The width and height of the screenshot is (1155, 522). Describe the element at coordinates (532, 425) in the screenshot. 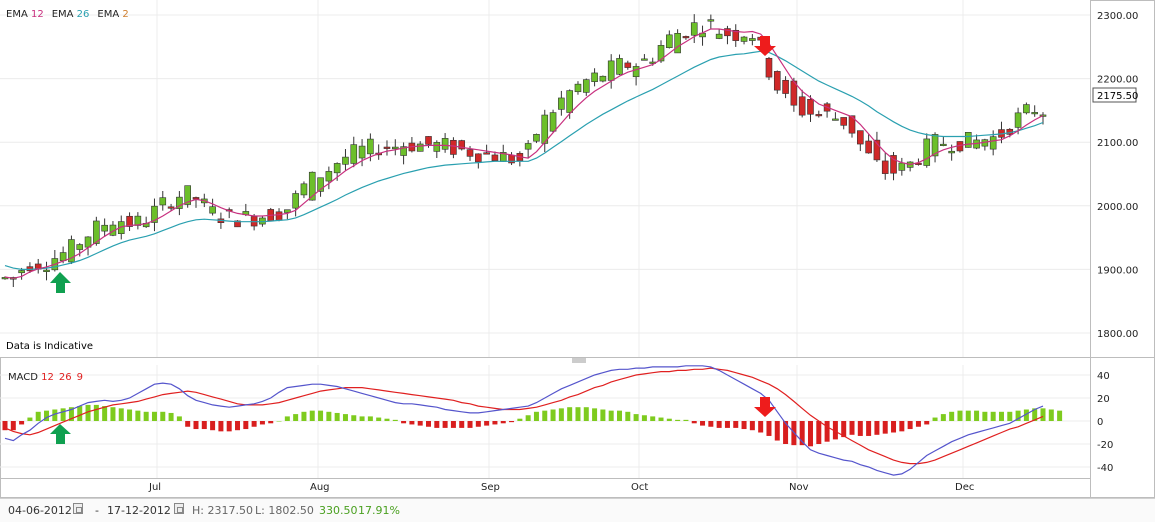

I see `macd-histogram` at that location.